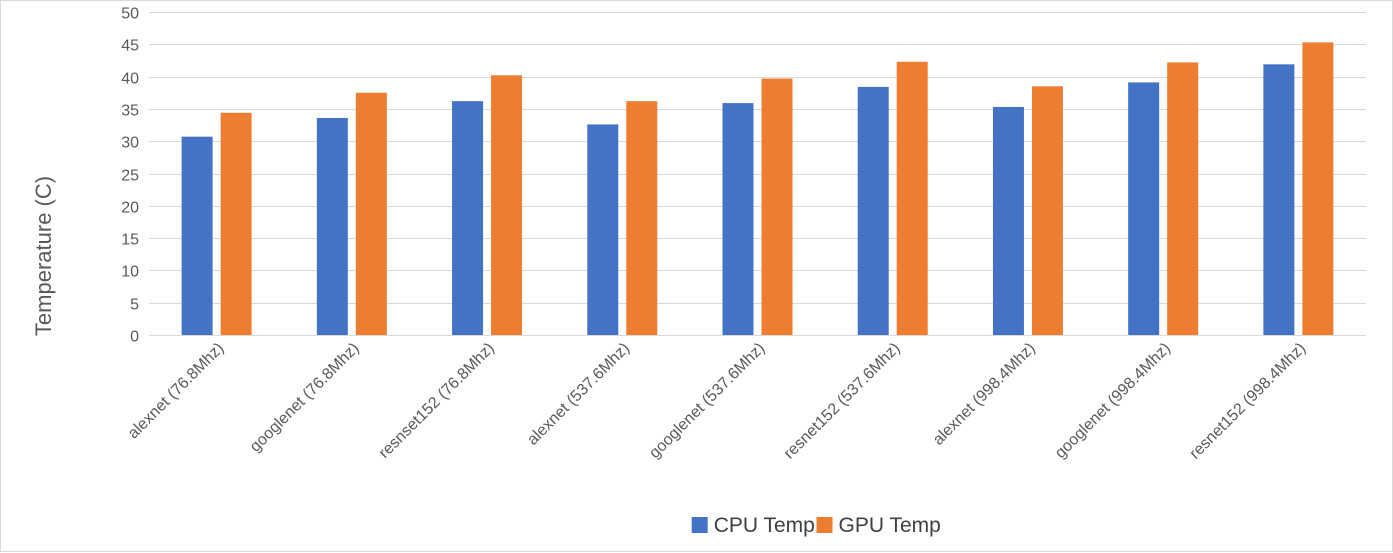 This screenshot has height=553, width=1393. I want to click on y-tick-label: 10, so click(130, 272).